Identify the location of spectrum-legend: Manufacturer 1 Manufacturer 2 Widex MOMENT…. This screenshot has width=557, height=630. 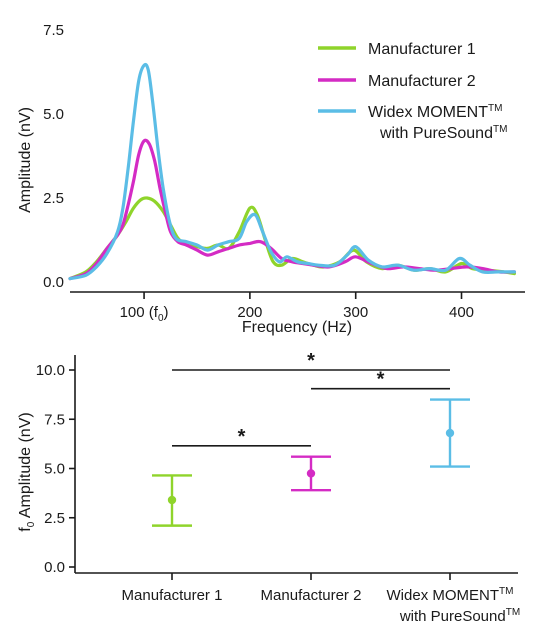
(412, 91).